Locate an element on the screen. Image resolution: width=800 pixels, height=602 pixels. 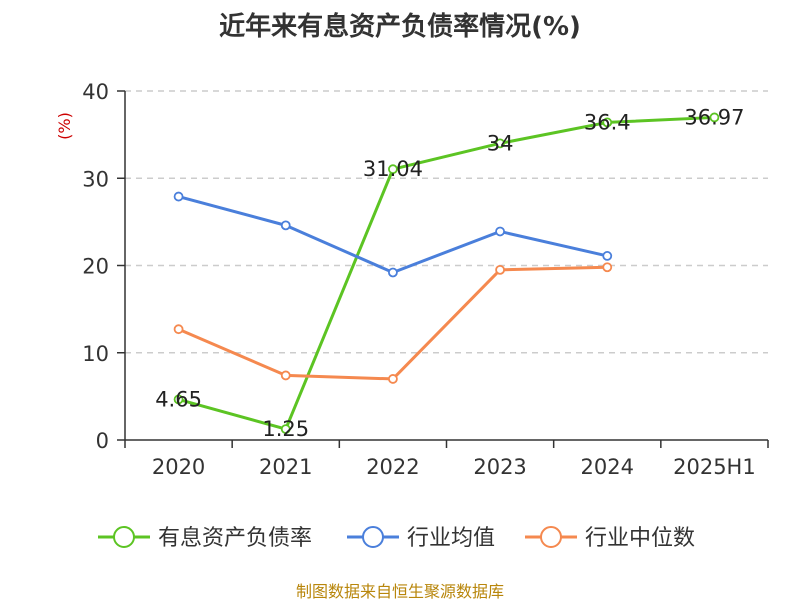
source-note: 制图数据来自恒生聚源数据库 is located at coordinates (399, 591).